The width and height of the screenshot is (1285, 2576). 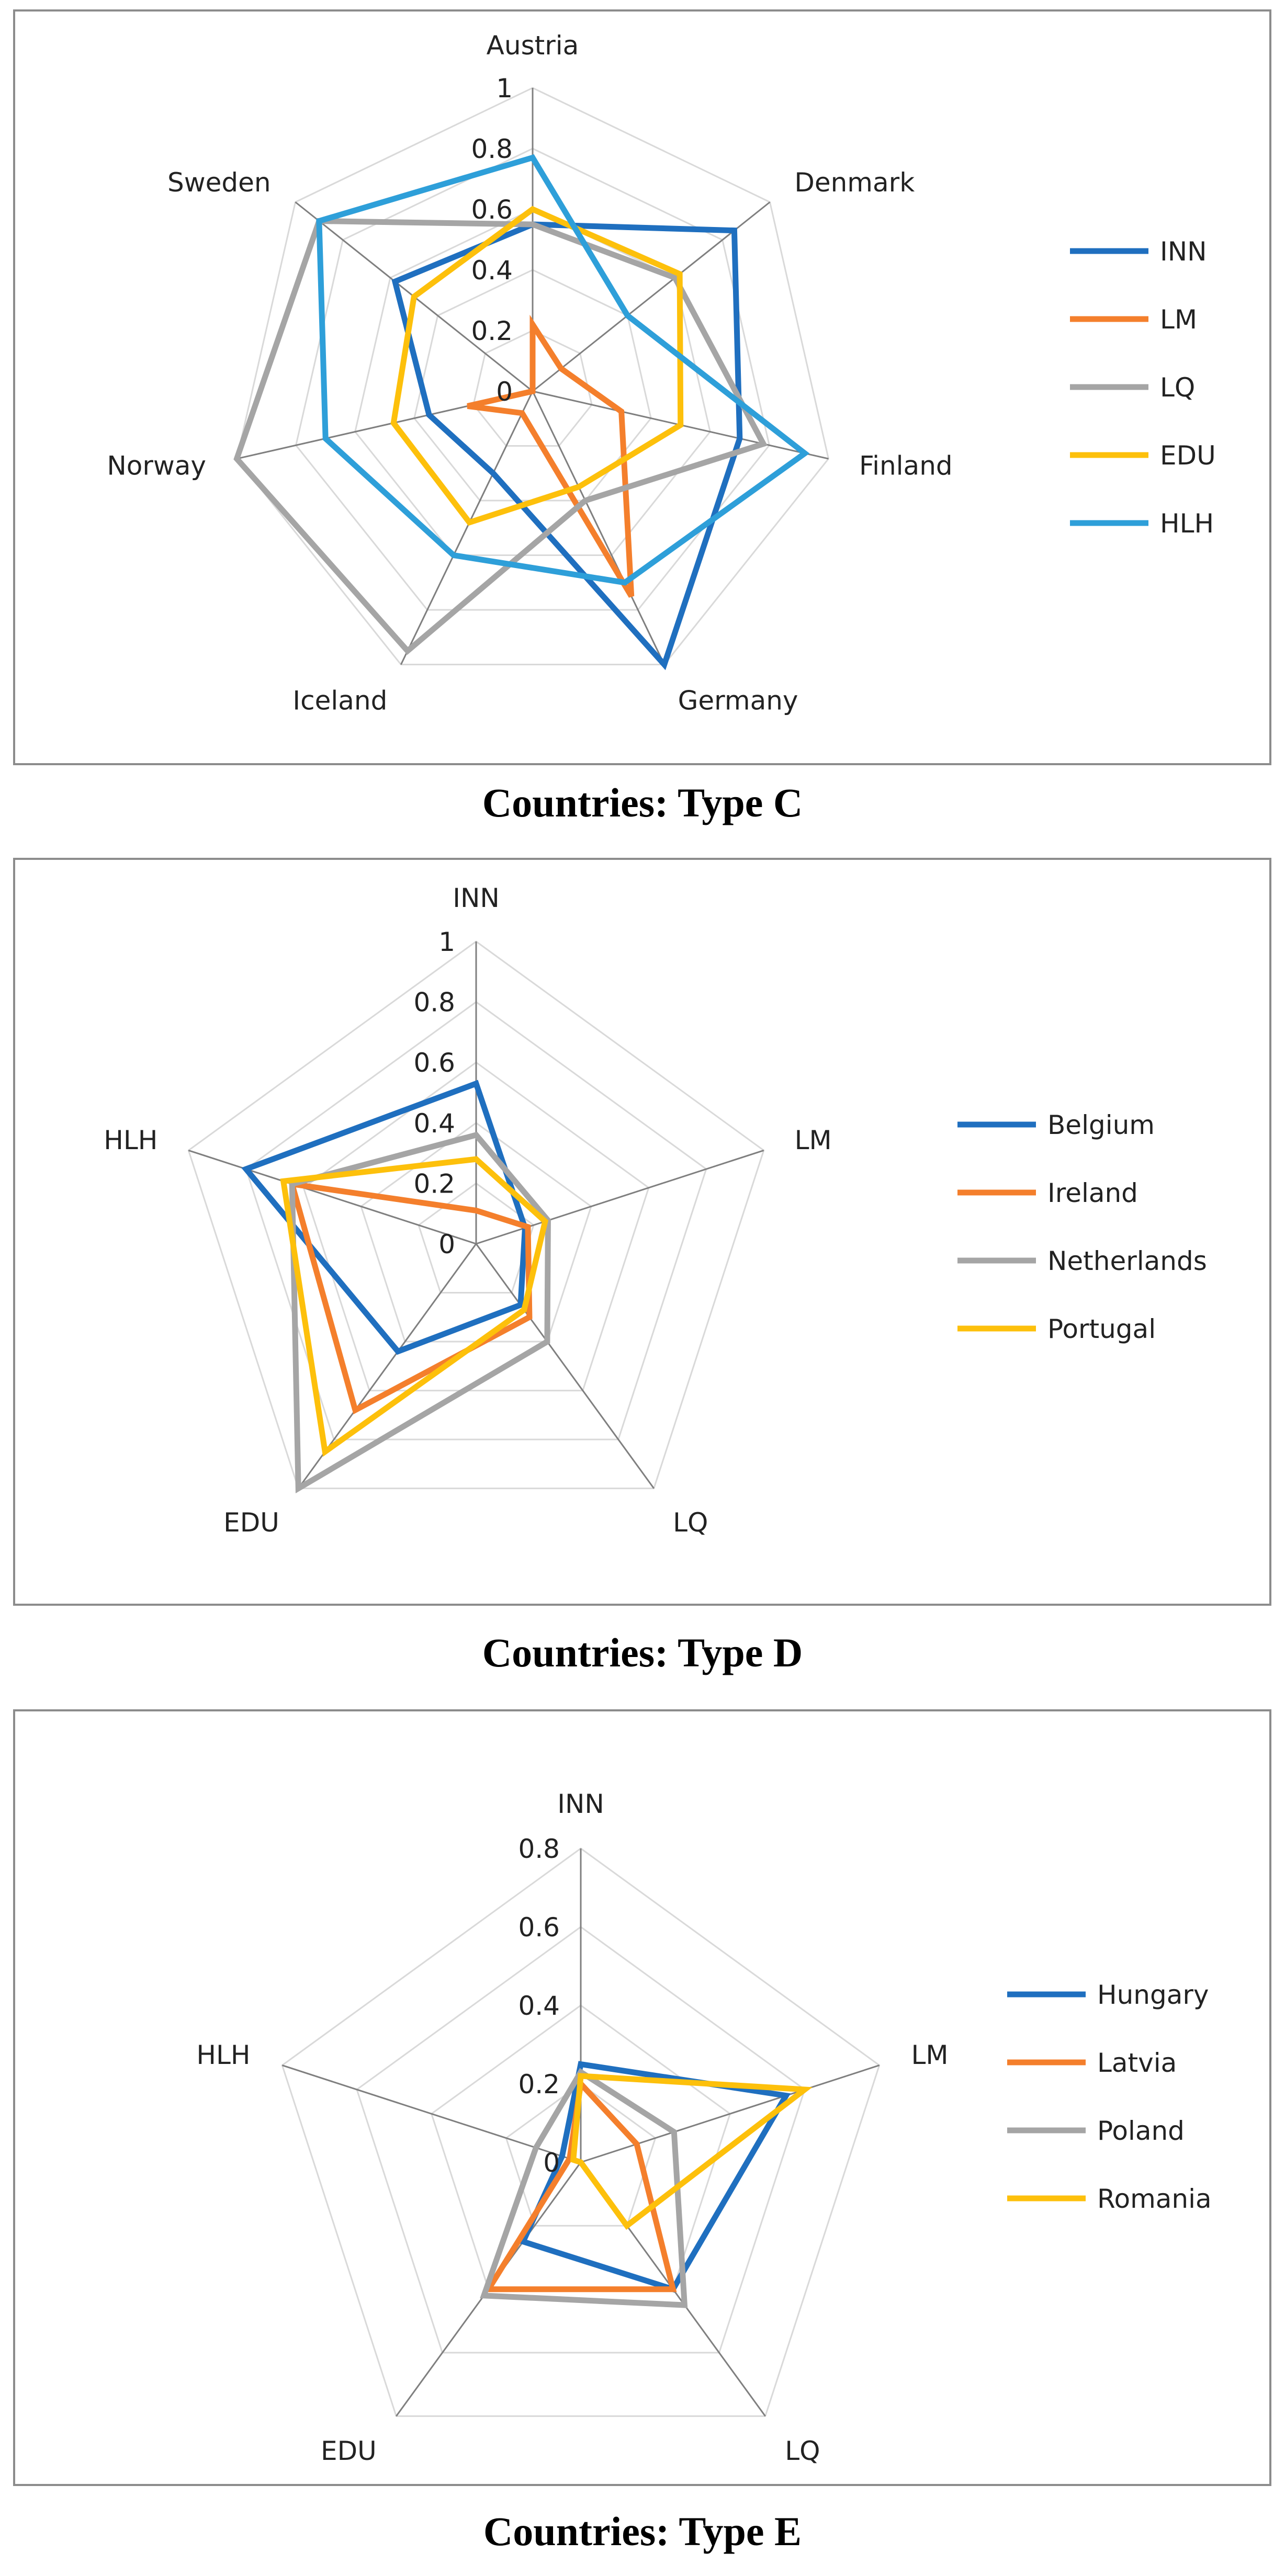 I want to click on axis-label-iceland: Iceland, so click(x=339, y=701).